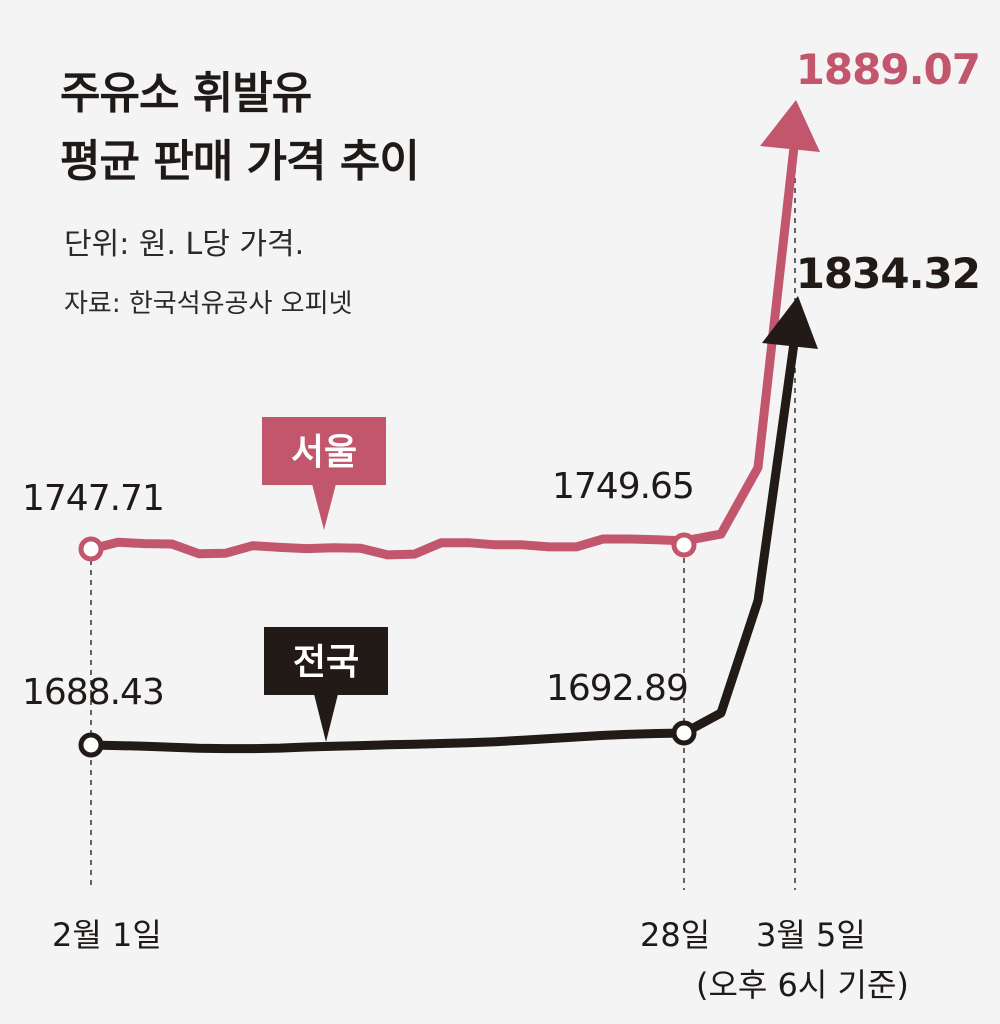  Describe the element at coordinates (107, 935) in the screenshot. I see `x-label-start: 2월 1일` at that location.